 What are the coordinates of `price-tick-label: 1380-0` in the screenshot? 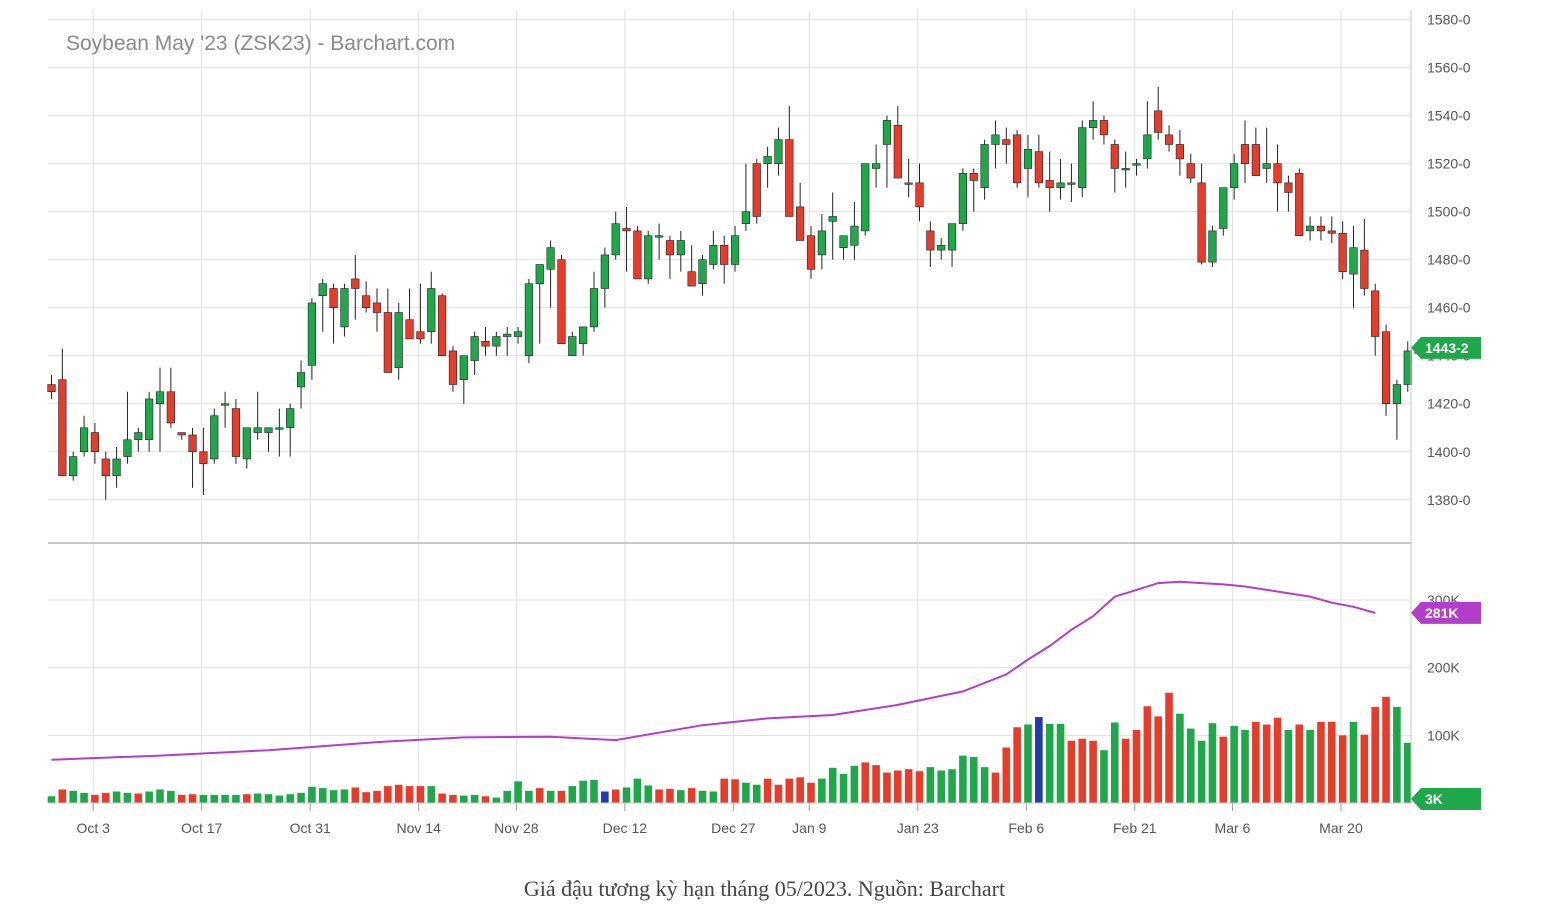 It's located at (1449, 500).